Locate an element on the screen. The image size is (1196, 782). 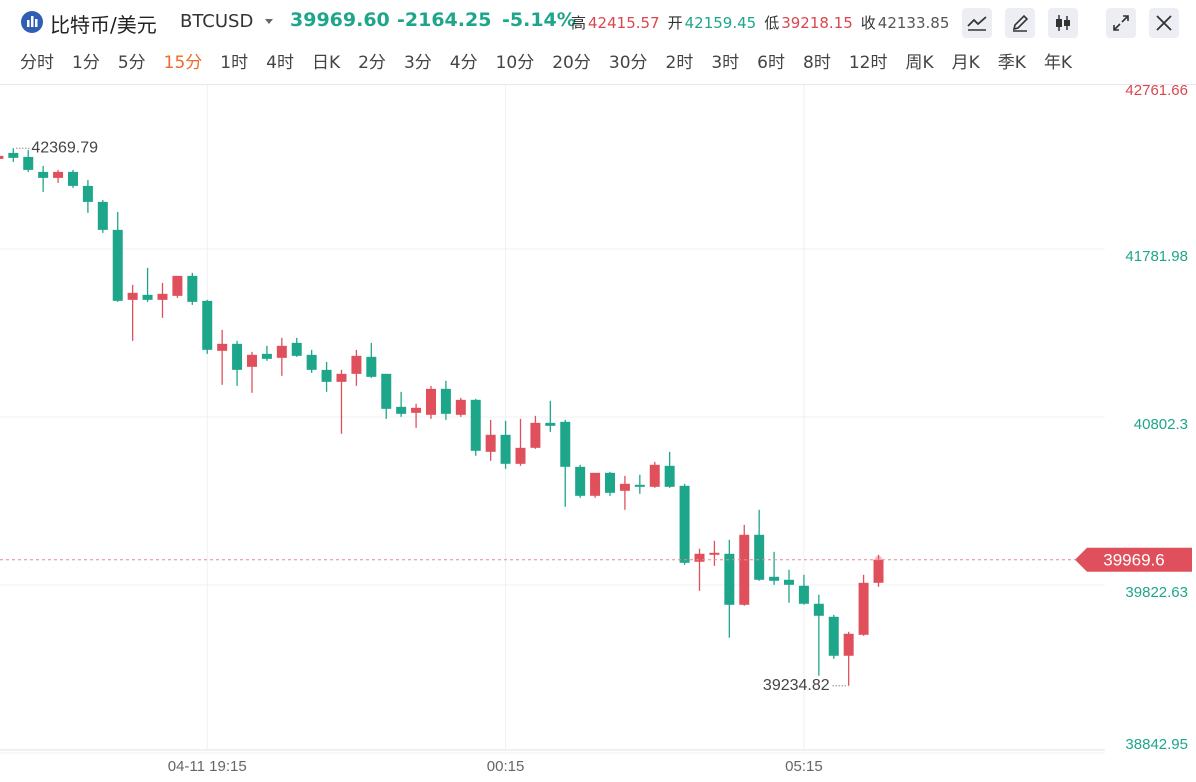
stat: 低 39218.15 is located at coordinates (808, 24).